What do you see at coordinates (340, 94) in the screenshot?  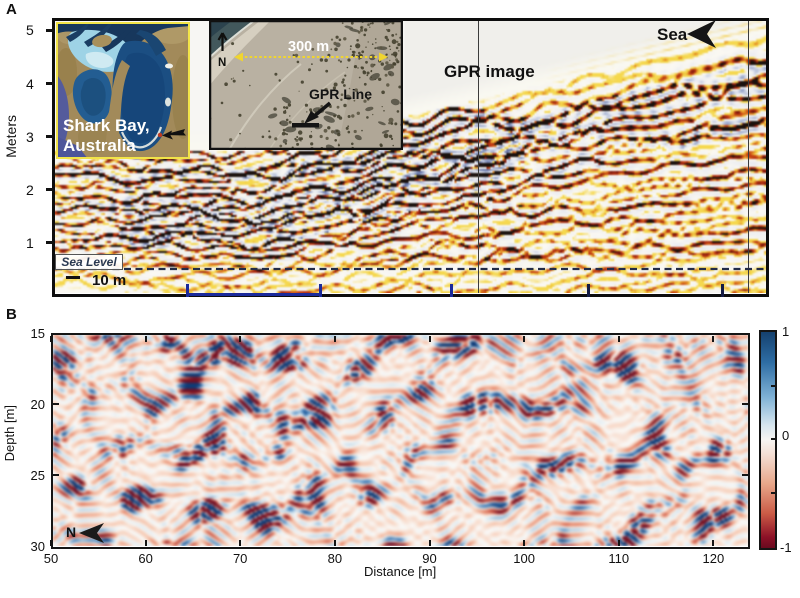 I see `svg-text: GPR Line` at bounding box center [340, 94].